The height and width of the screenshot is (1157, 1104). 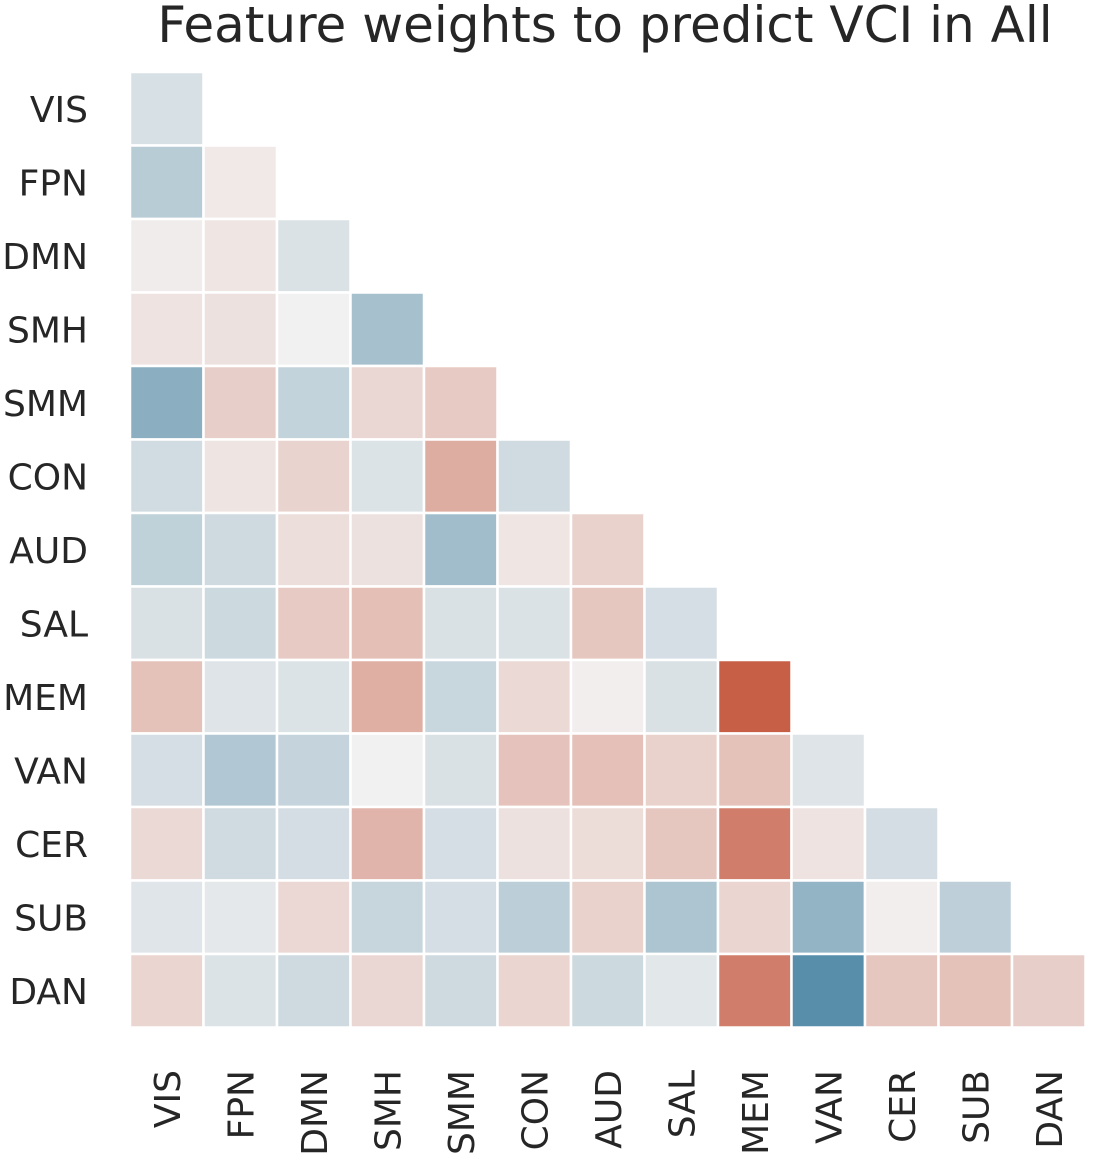 What do you see at coordinates (53, 183) in the screenshot?
I see `y-tick-label: FPN` at bounding box center [53, 183].